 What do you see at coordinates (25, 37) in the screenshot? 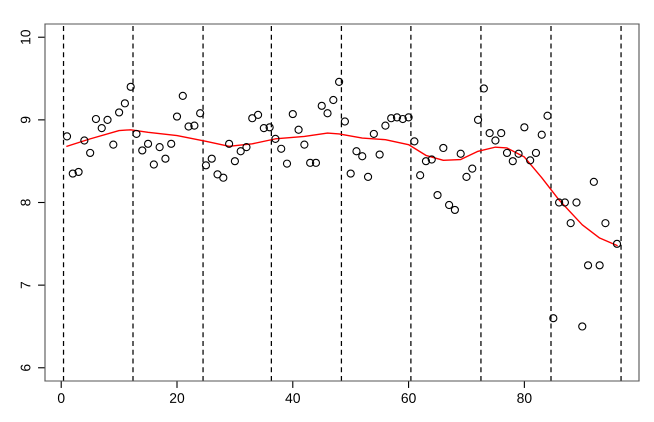
I see `y-tick-label: 10` at bounding box center [25, 37].